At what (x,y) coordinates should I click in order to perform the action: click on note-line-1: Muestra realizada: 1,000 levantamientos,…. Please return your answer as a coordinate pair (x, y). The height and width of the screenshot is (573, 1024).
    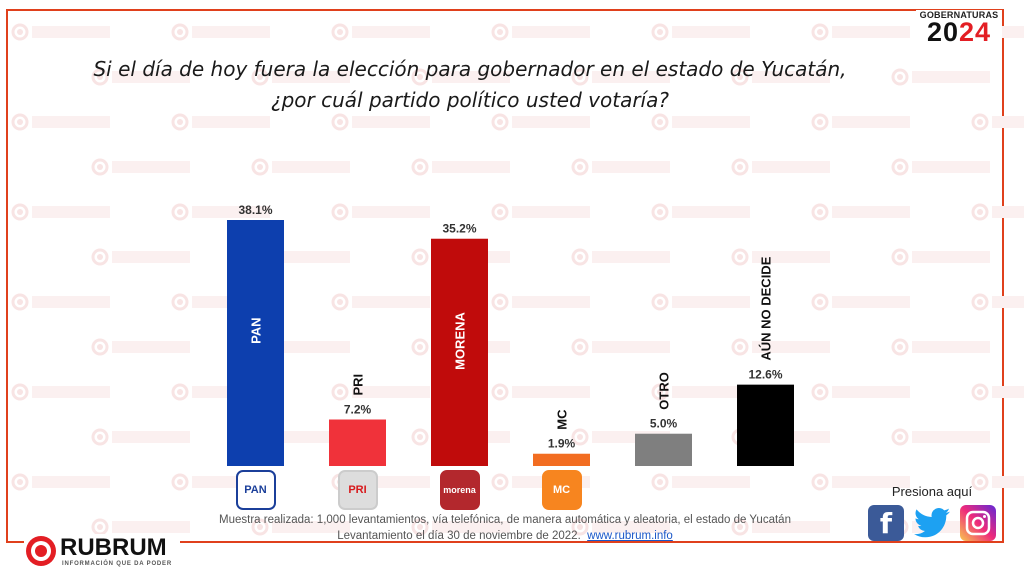
    Looking at the image, I should click on (505, 520).